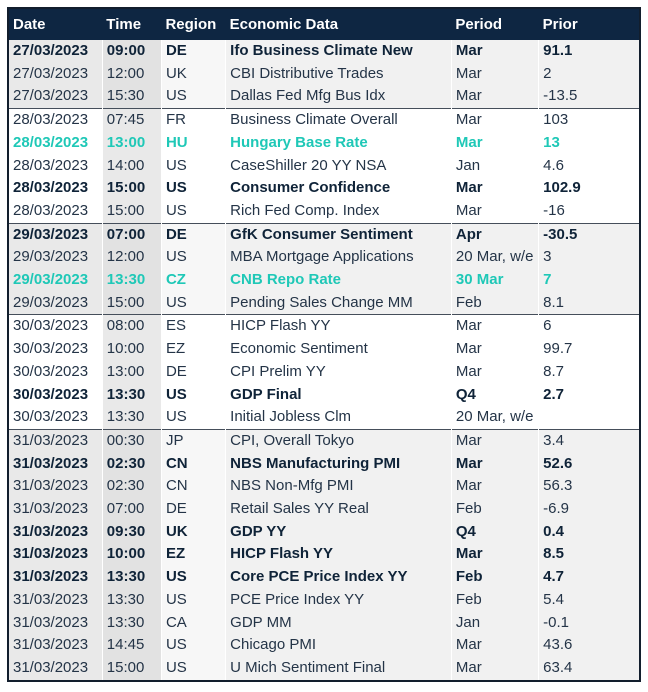 The width and height of the screenshot is (648, 692). I want to click on economic-data-cell: Economic Sentiment, so click(338, 349).